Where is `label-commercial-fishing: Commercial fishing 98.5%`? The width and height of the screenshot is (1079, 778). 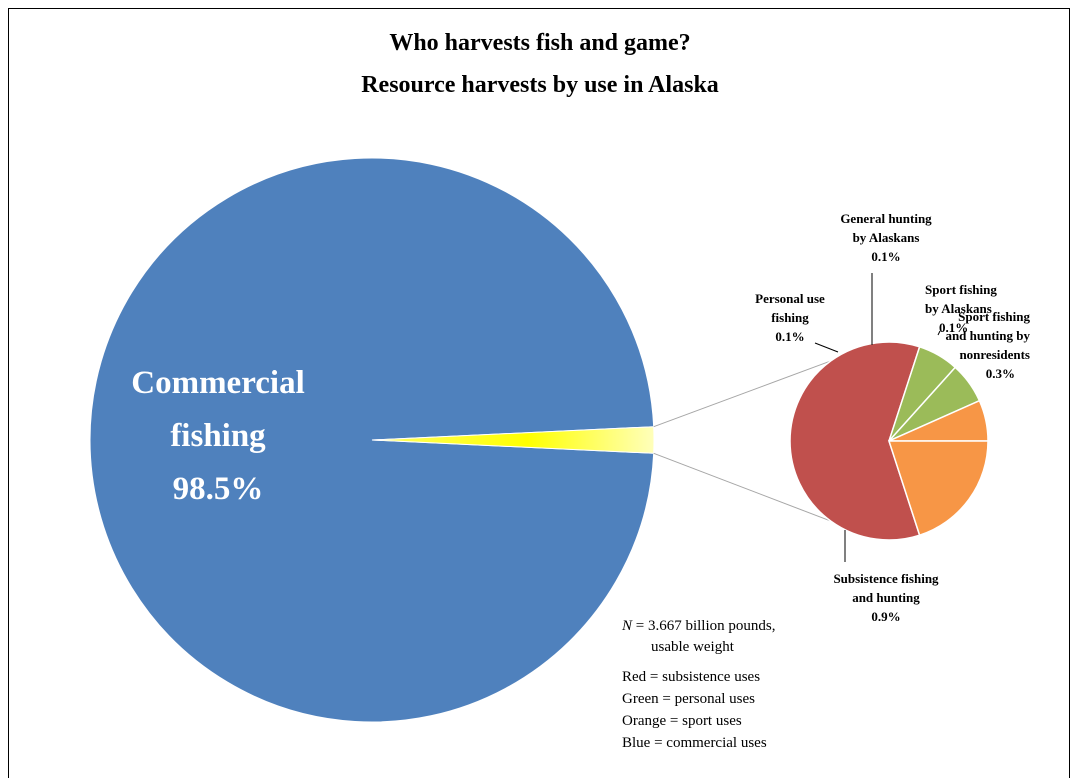
label-commercial-fishing: Commercial fishing 98.5% is located at coordinates (218, 436).